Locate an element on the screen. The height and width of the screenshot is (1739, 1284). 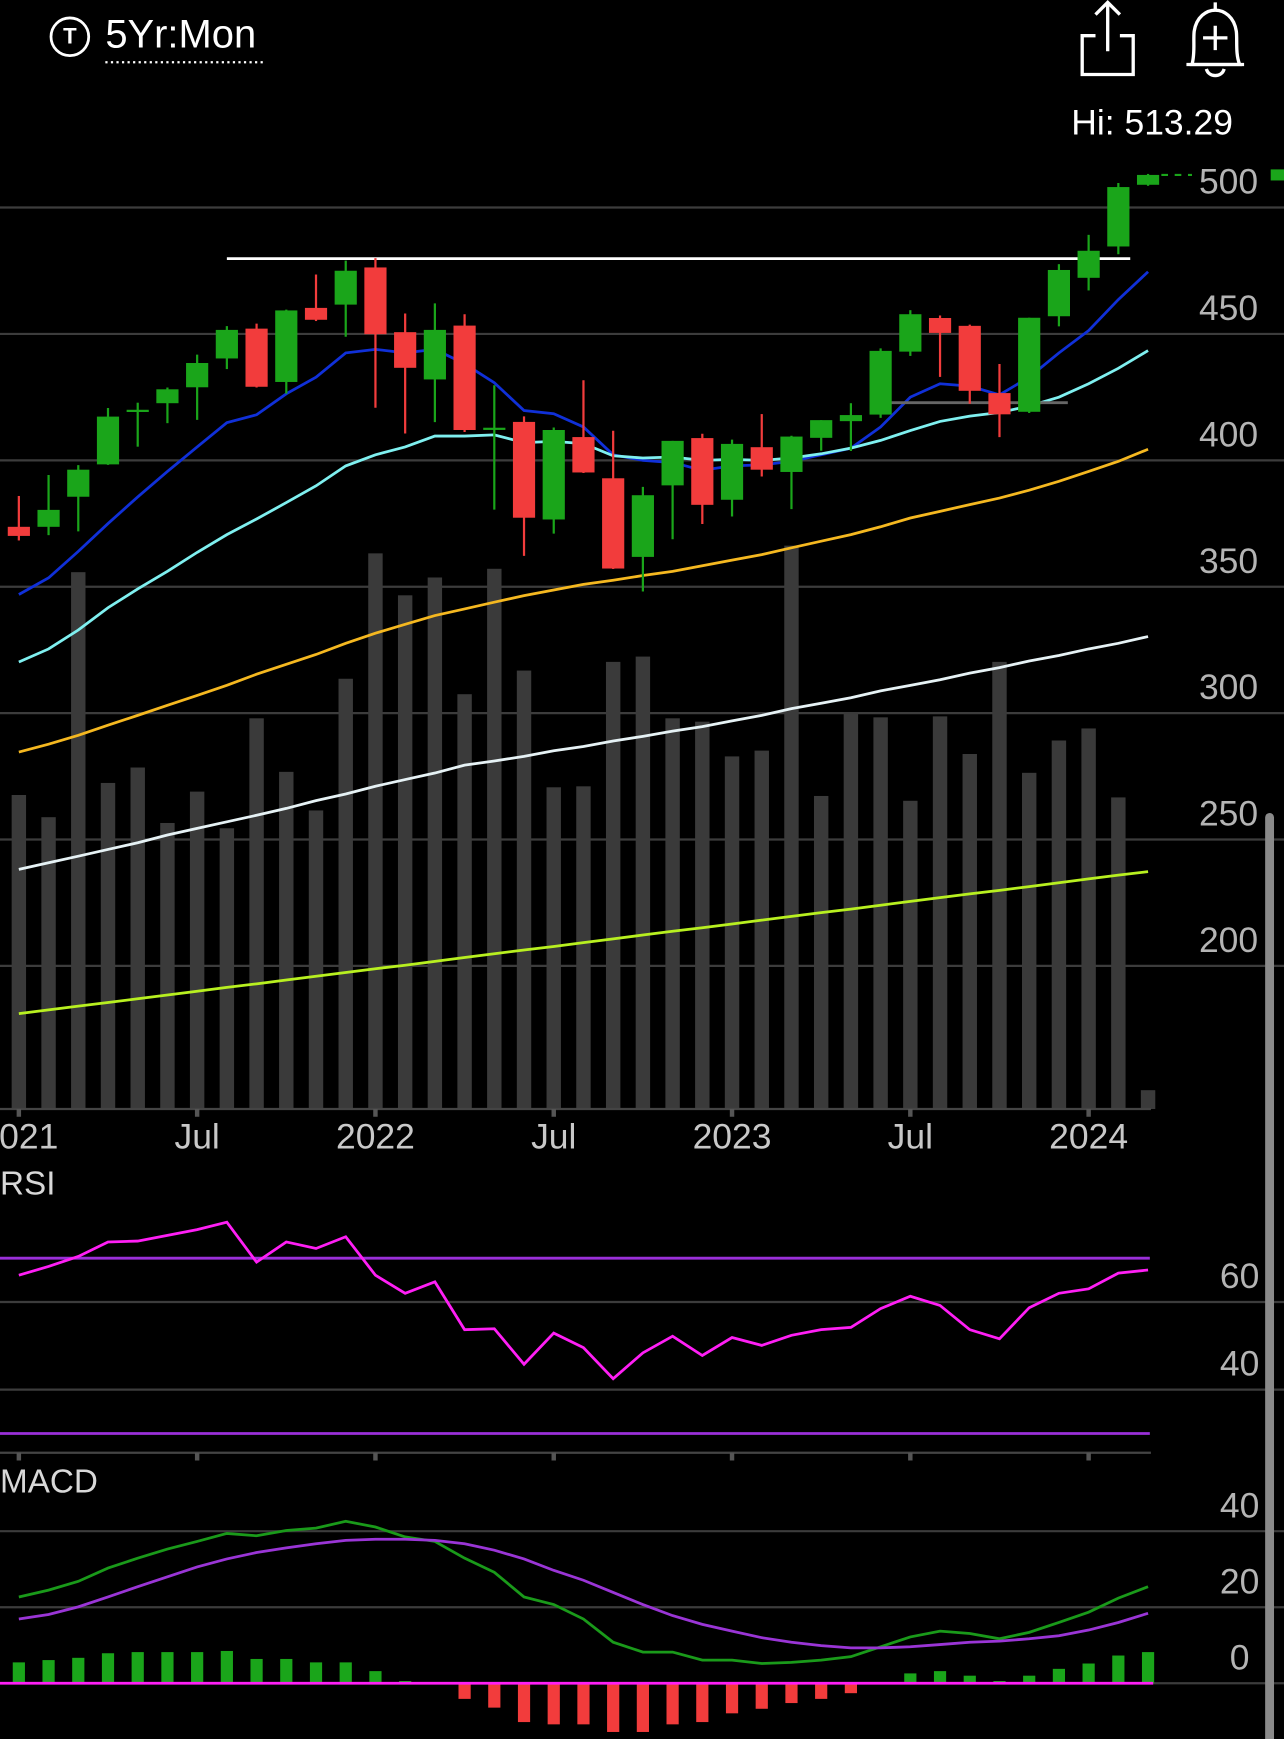
x-tick-label: 2023 is located at coordinates (732, 1136).